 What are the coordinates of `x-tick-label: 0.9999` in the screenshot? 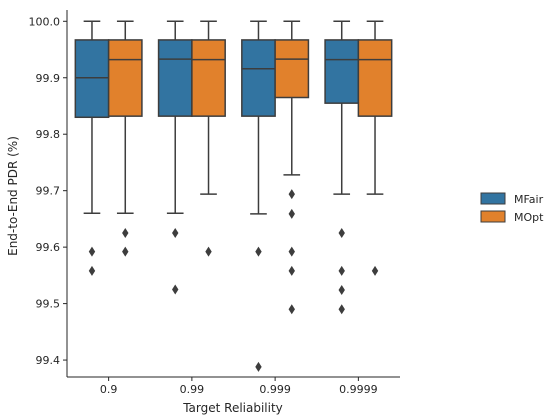 It's located at (358, 389).